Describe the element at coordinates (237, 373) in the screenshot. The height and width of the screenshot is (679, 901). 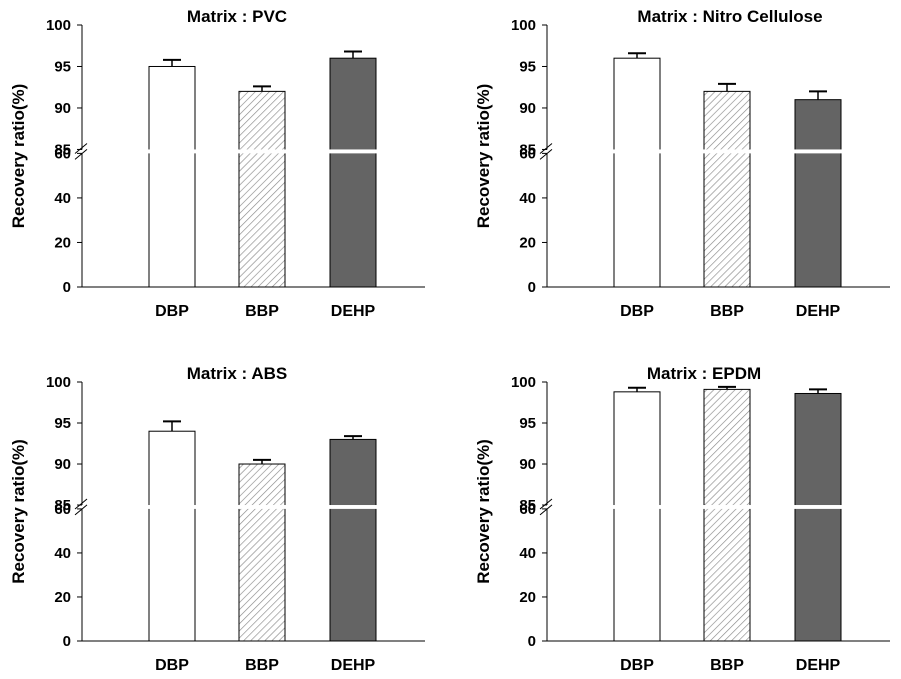
I see `chart-title: Matrix : ABS` at that location.